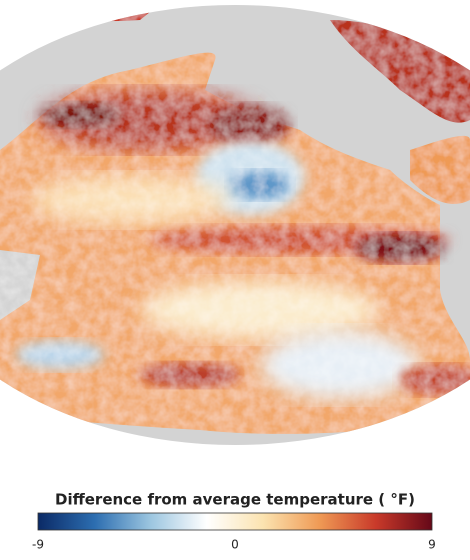 This screenshot has width=470, height=560. I want to click on tick-label: 0, so click(235, 545).